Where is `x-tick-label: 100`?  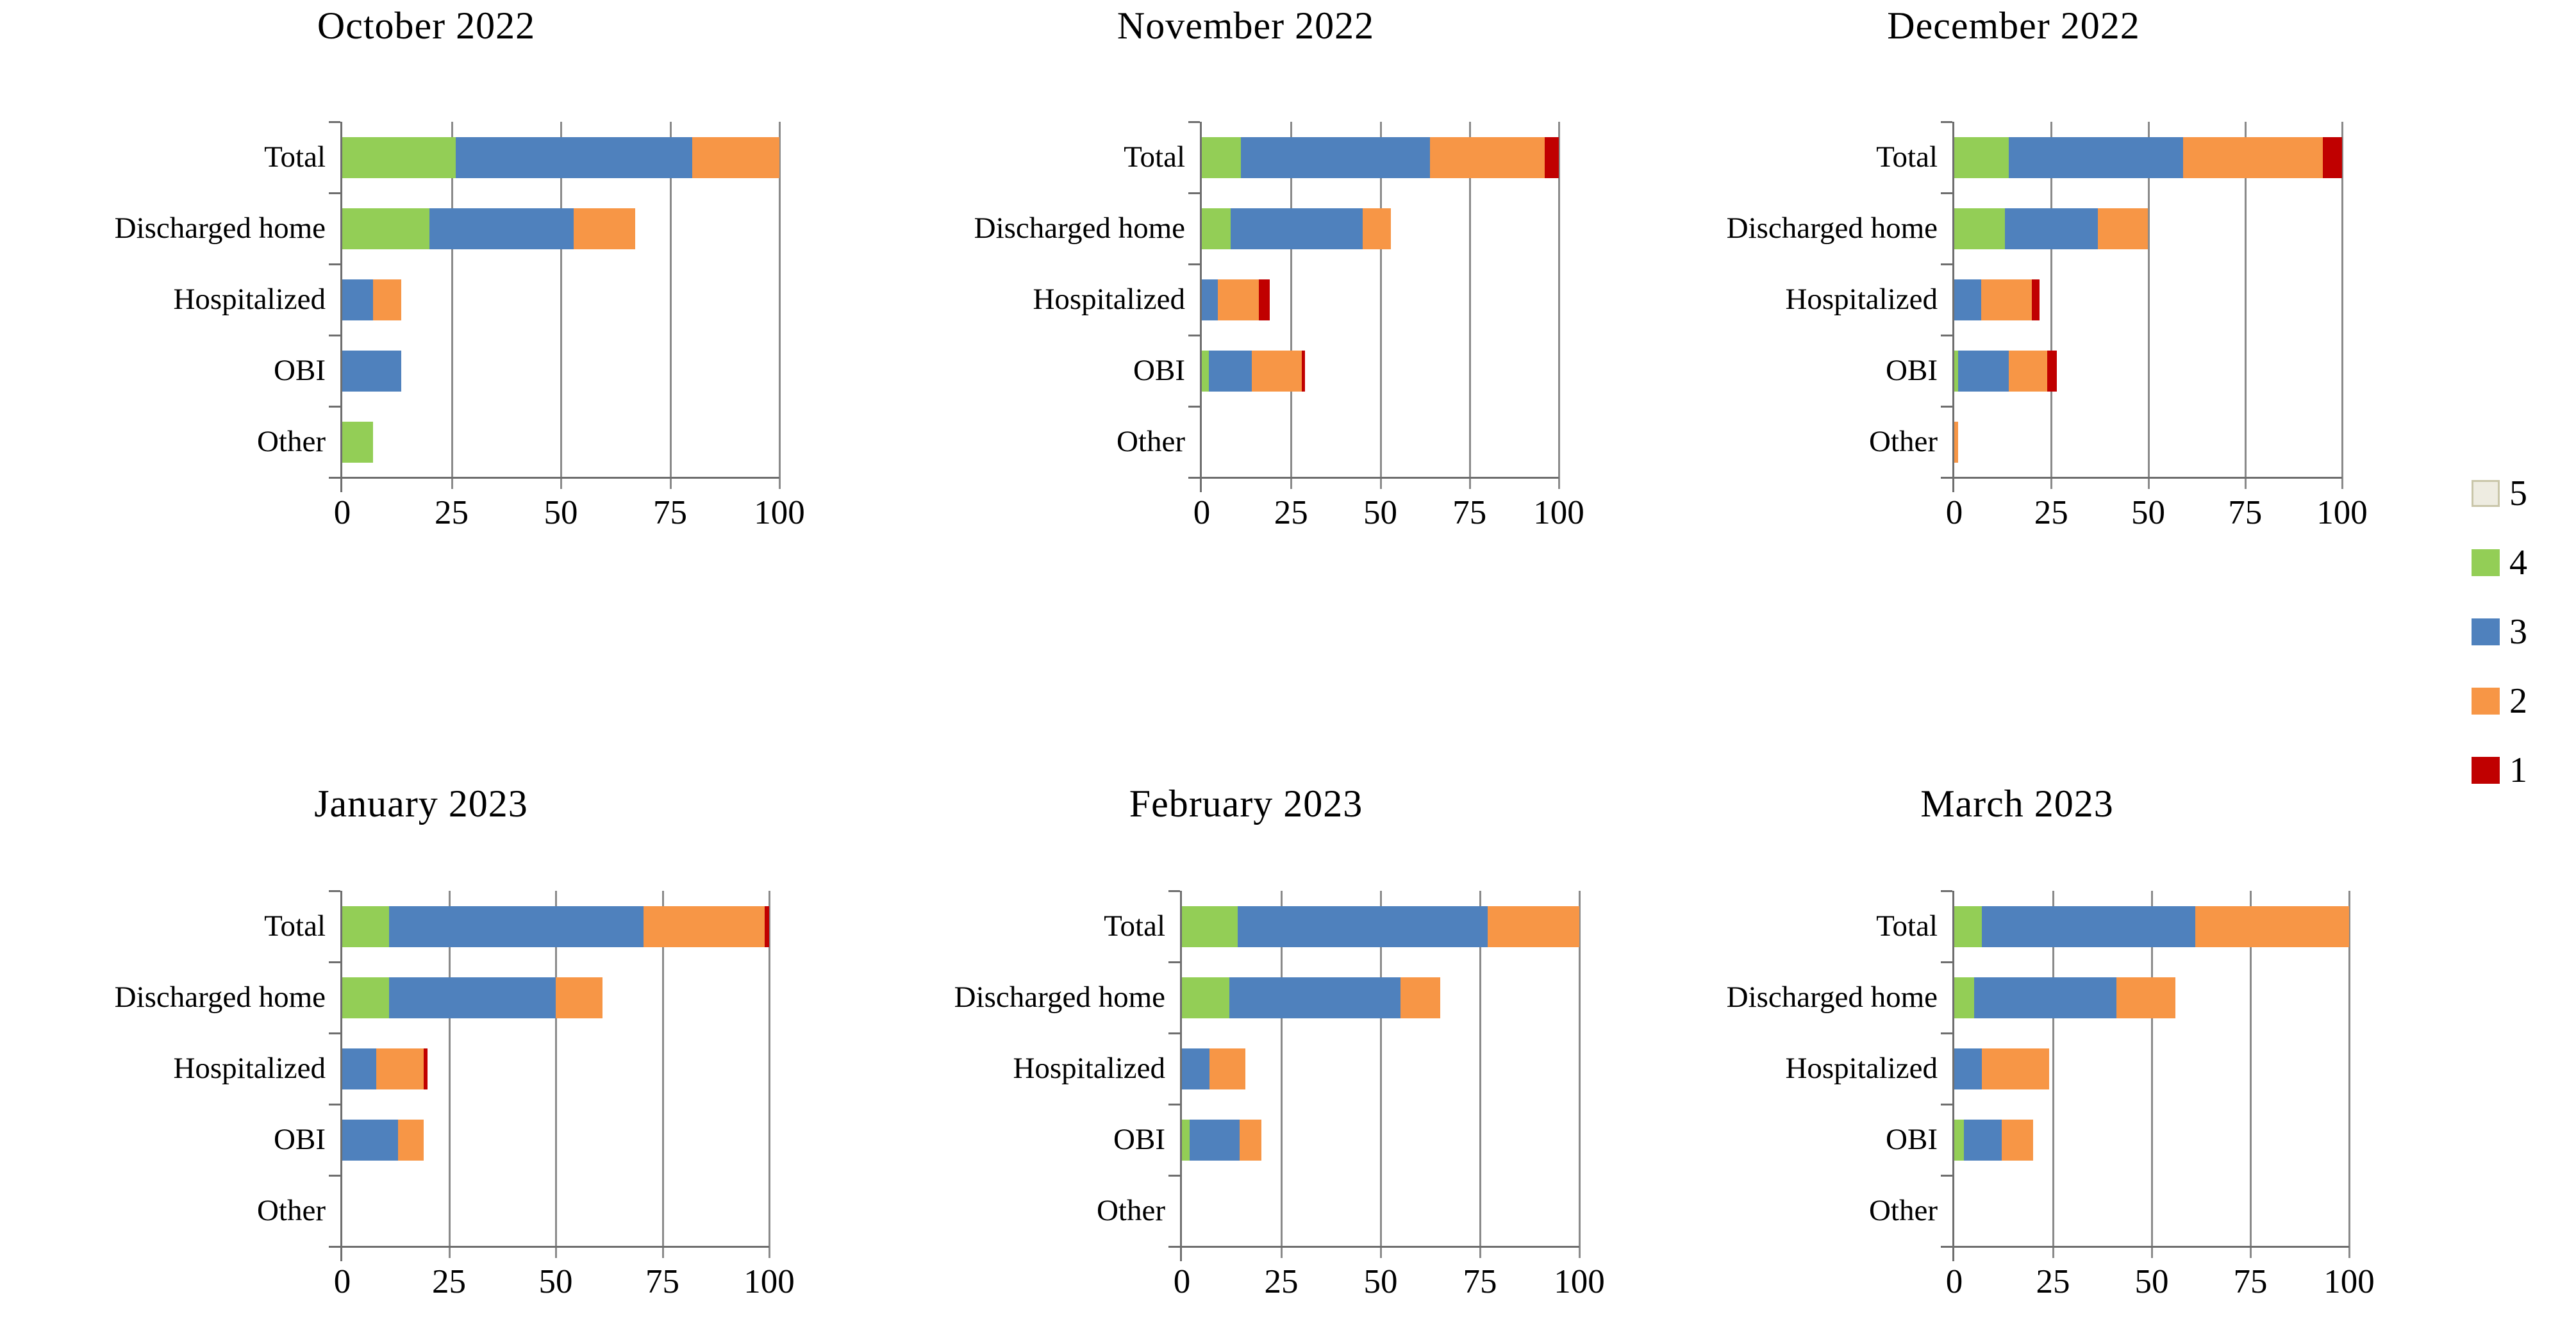
x-tick-label: 100 is located at coordinates (2349, 1282).